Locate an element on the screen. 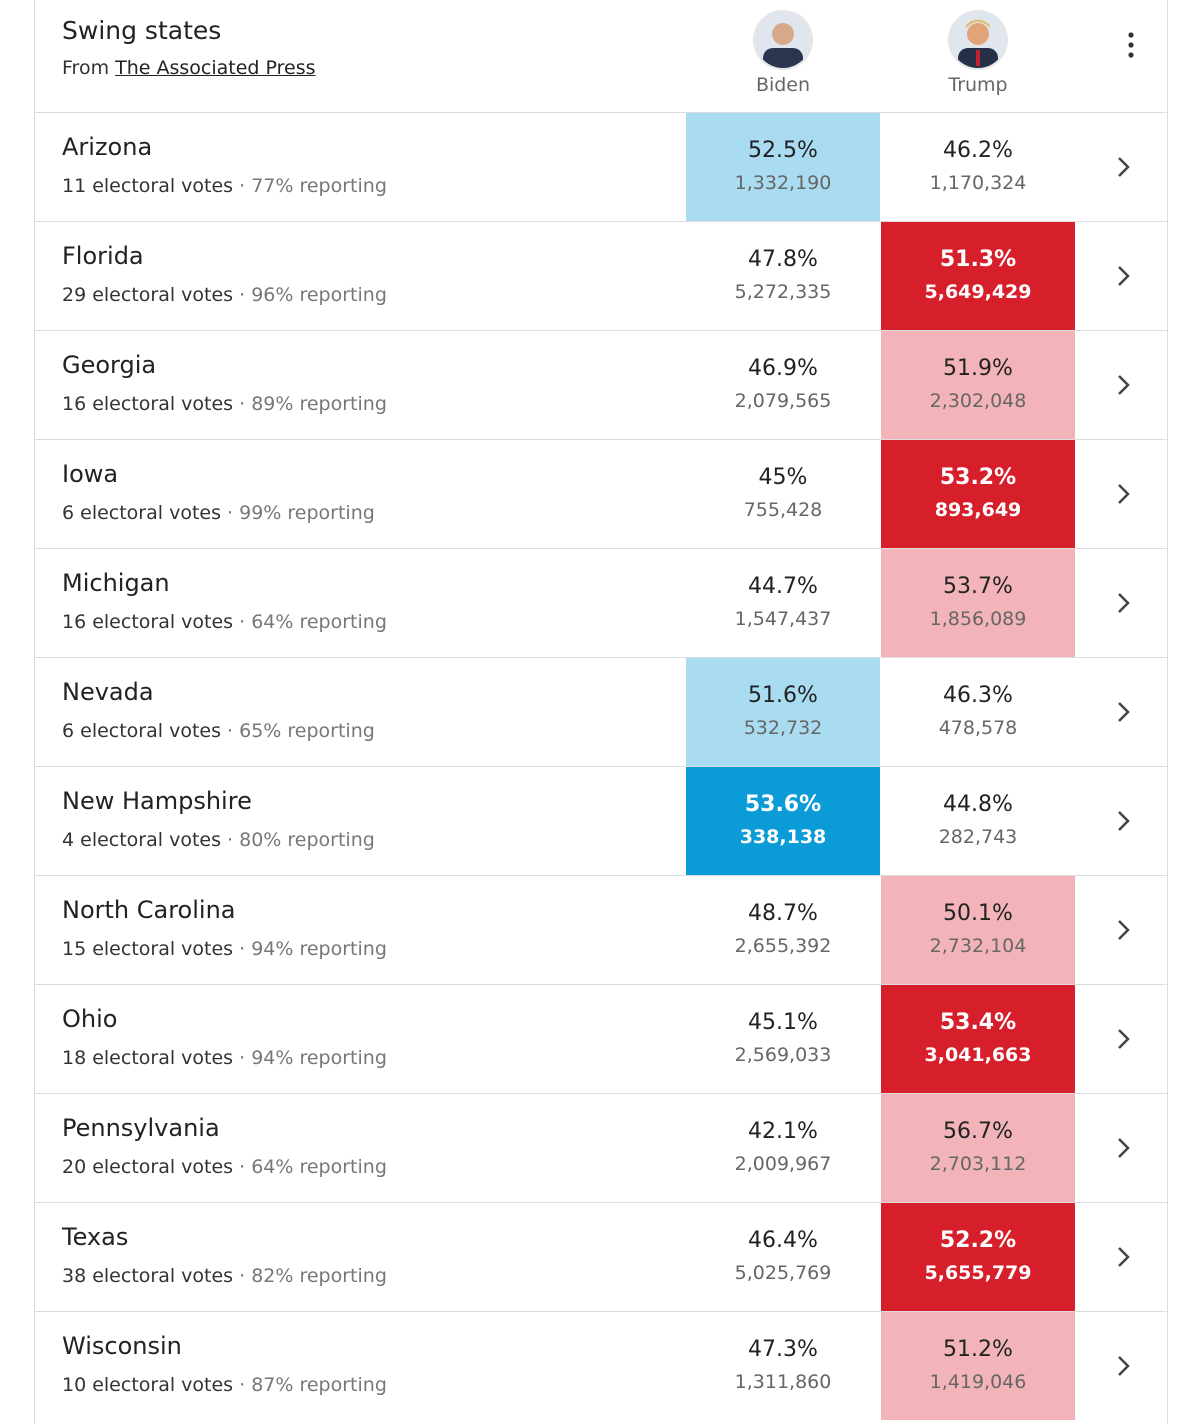 This screenshot has height=1424, width=1200. trump-cell: 53.2% 893,649 is located at coordinates (978, 494).